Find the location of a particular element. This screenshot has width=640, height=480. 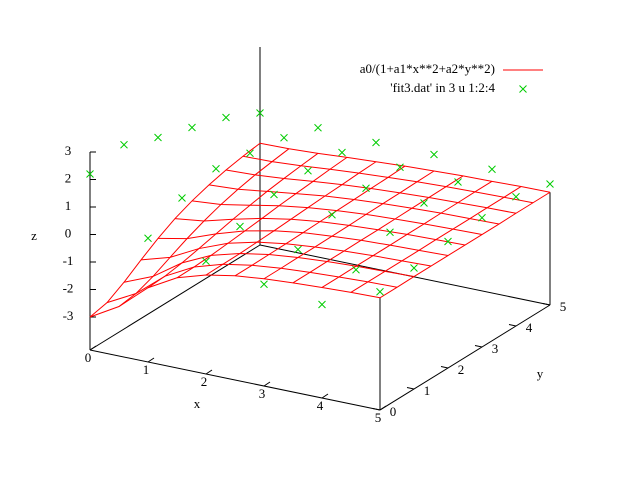

x-tick-label: 5 is located at coordinates (378, 417).